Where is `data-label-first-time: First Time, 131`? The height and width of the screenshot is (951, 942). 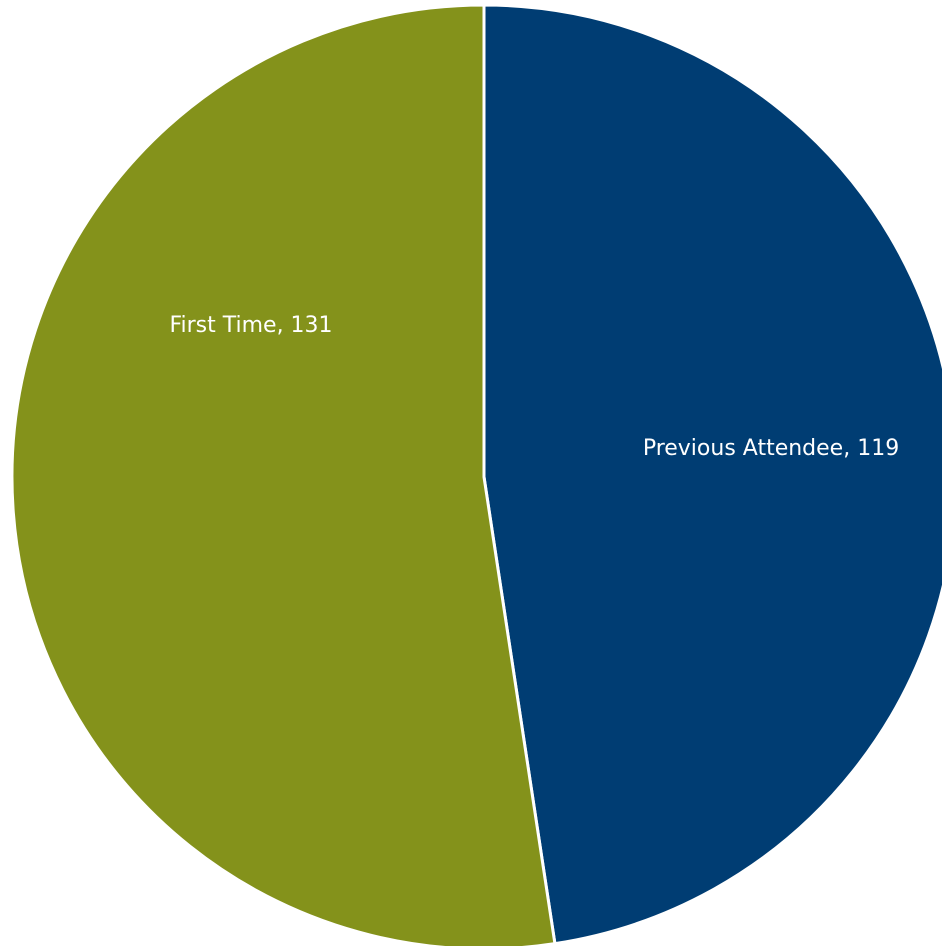
data-label-first-time: First Time, 131 is located at coordinates (250, 325).